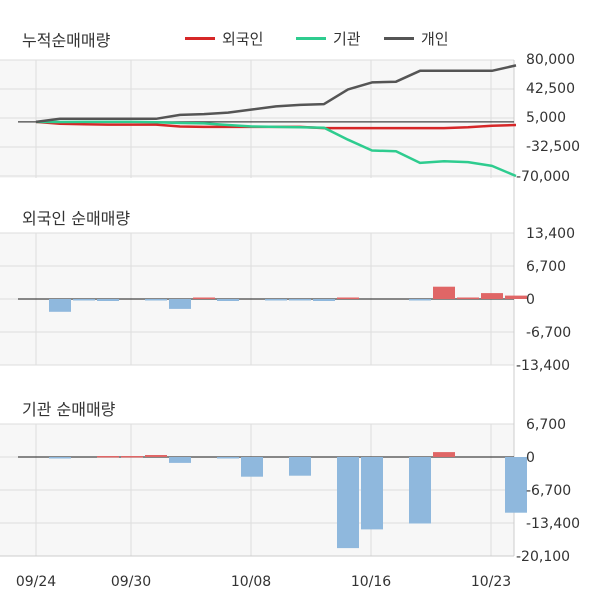 This screenshot has width=600, height=608. I want to click on y-tick-label: 80,000, so click(550, 60).